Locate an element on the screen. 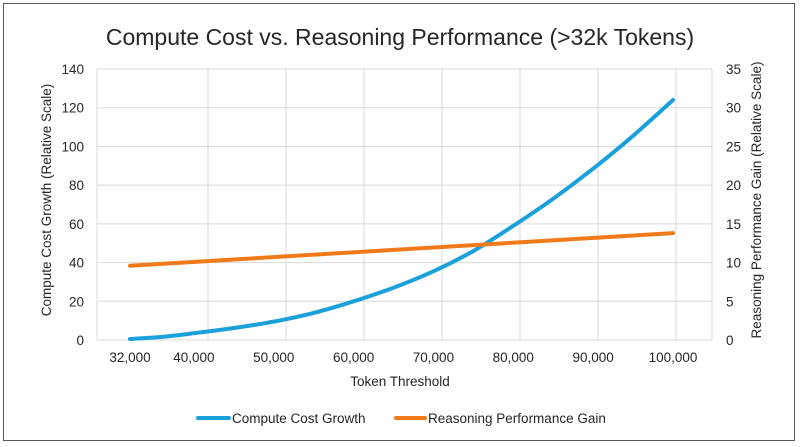 This screenshot has height=447, width=800. y-right-tick-label: 25 is located at coordinates (733, 146).